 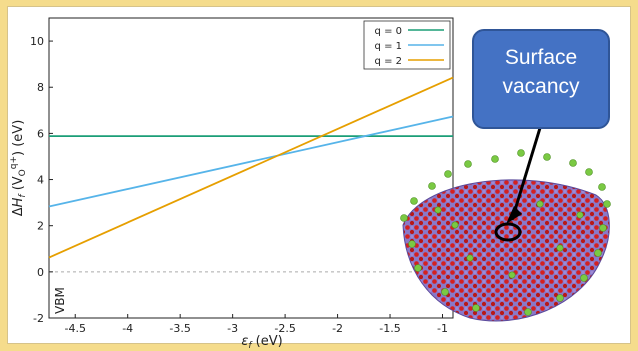 I want to click on x-tick-label: -1.5, so click(x=389, y=328).